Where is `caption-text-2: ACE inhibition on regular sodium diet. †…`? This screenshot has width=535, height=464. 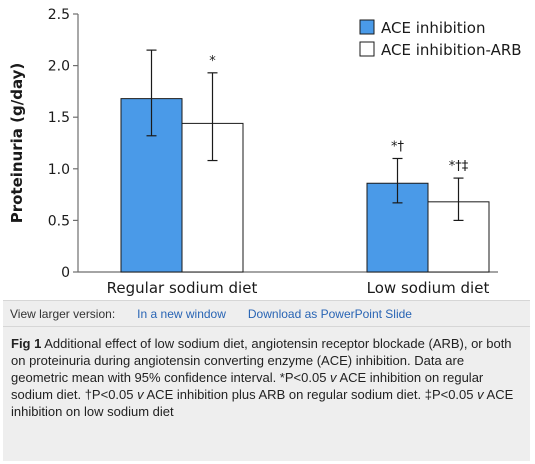 caption-text-2: ACE inhibition on regular sodium diet. †… is located at coordinates (247, 386).